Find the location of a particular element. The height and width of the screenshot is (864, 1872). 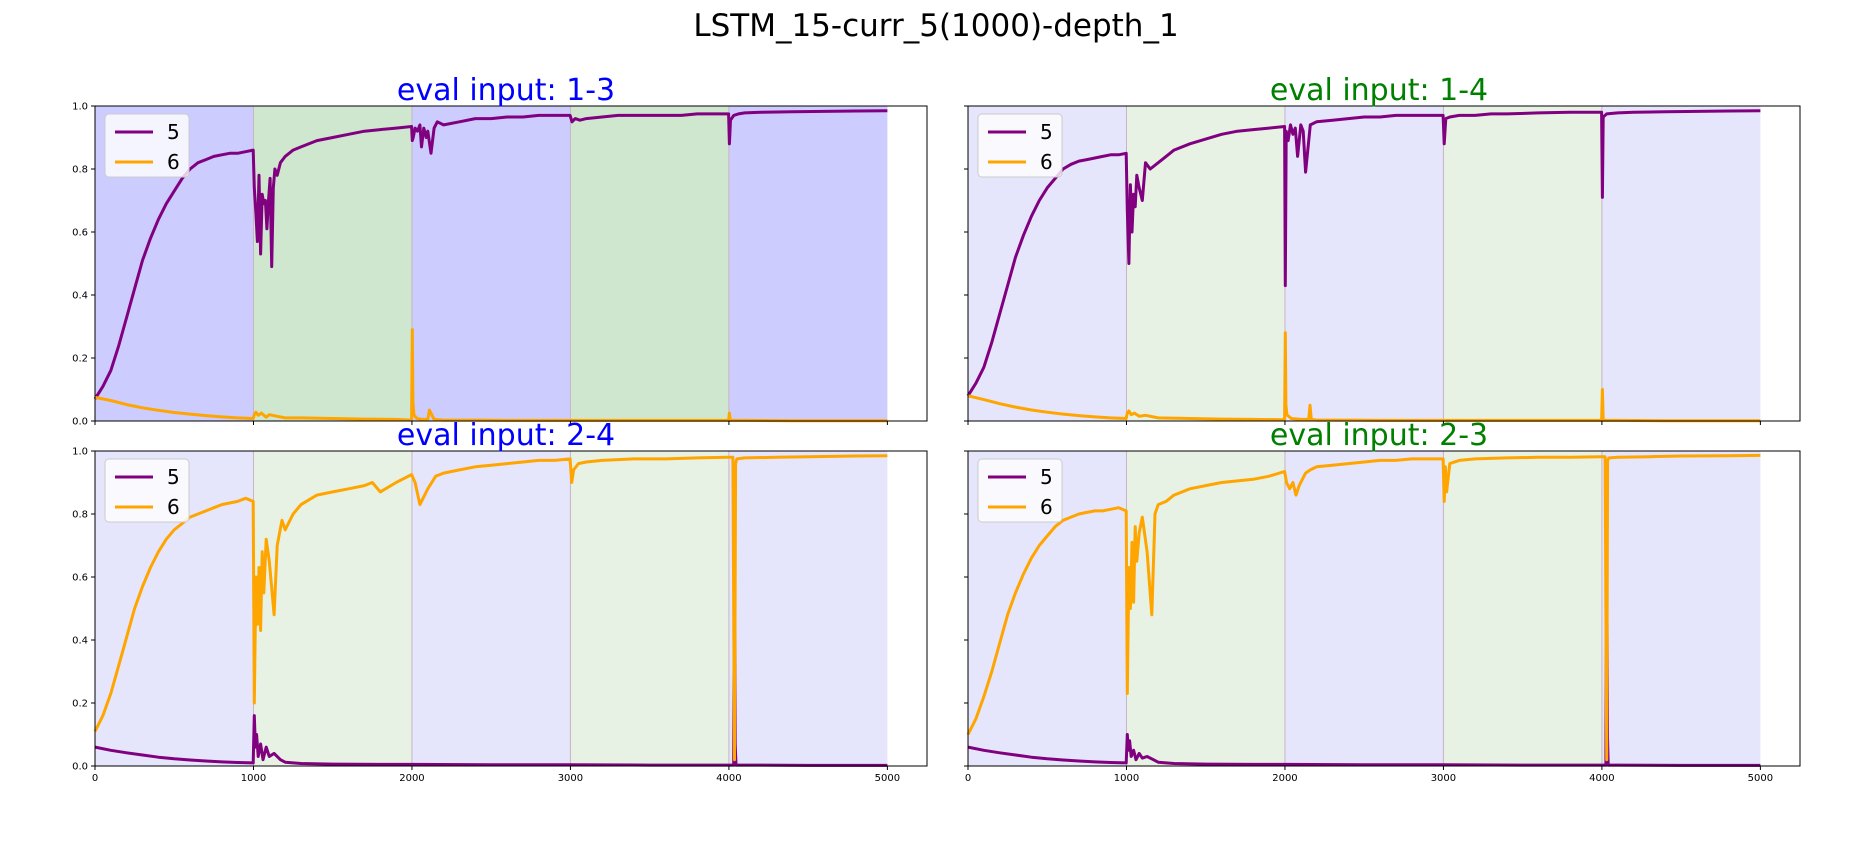

subplot-title: eval input: 1-4 is located at coordinates (1379, 90).